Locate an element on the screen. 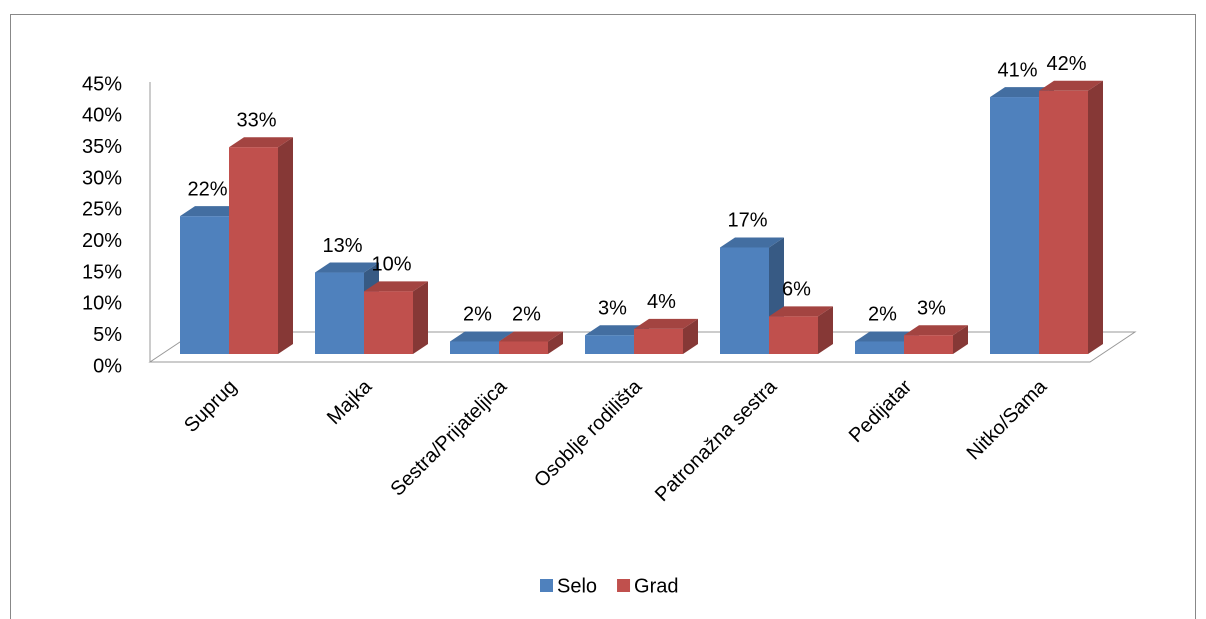 The height and width of the screenshot is (619, 1206). value-label: 4% is located at coordinates (661, 302).